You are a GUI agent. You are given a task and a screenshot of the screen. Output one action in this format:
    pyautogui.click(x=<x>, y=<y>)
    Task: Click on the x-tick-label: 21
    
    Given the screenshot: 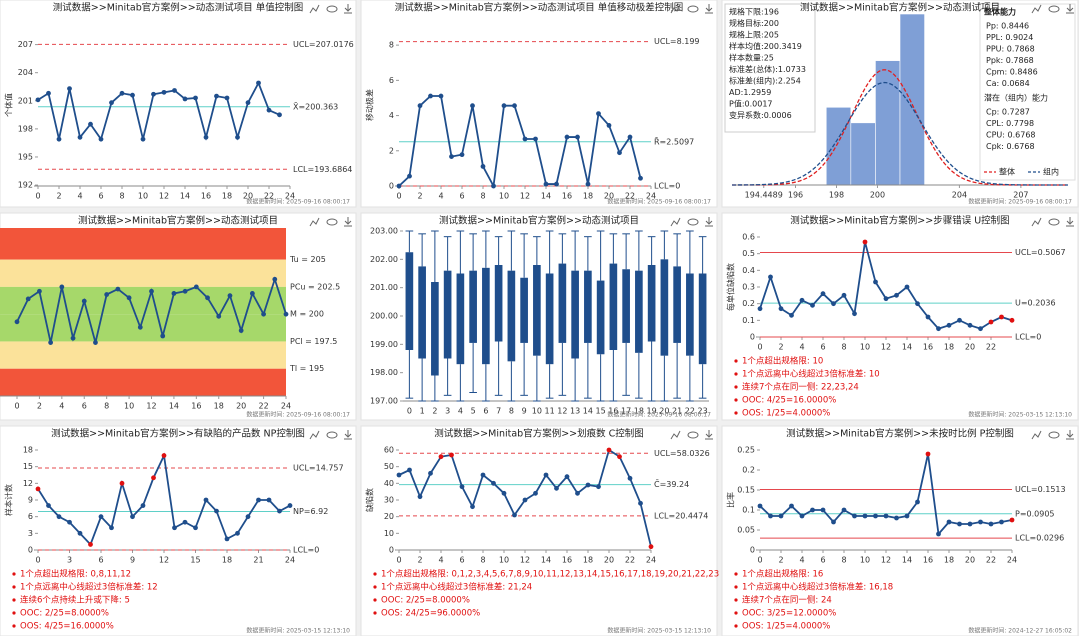 What is the action you would take?
    pyautogui.click(x=258, y=560)
    